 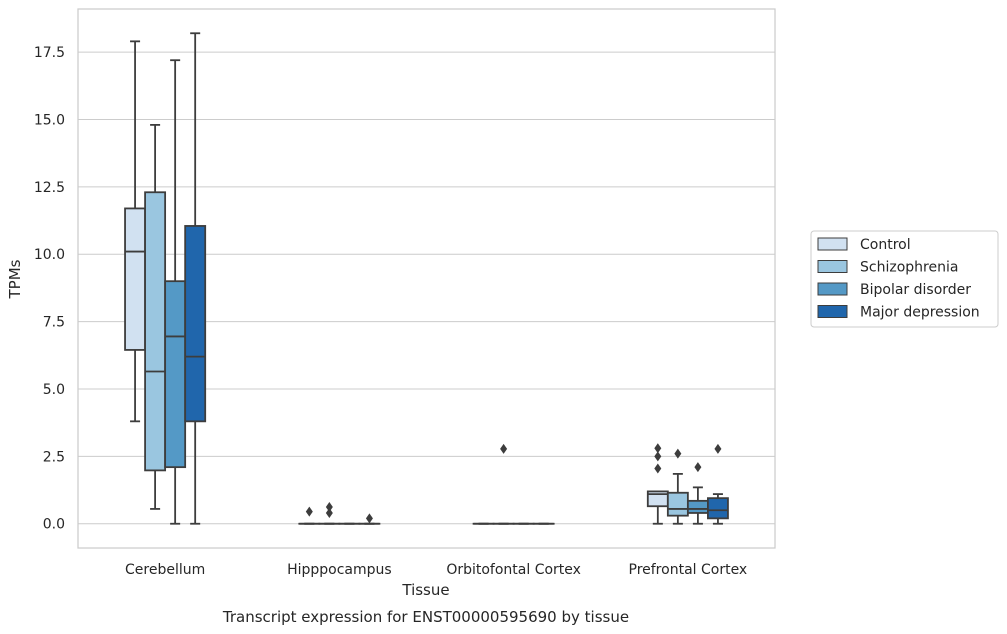 What do you see at coordinates (54, 525) in the screenshot?
I see `y-tick-label: 0.0` at bounding box center [54, 525].